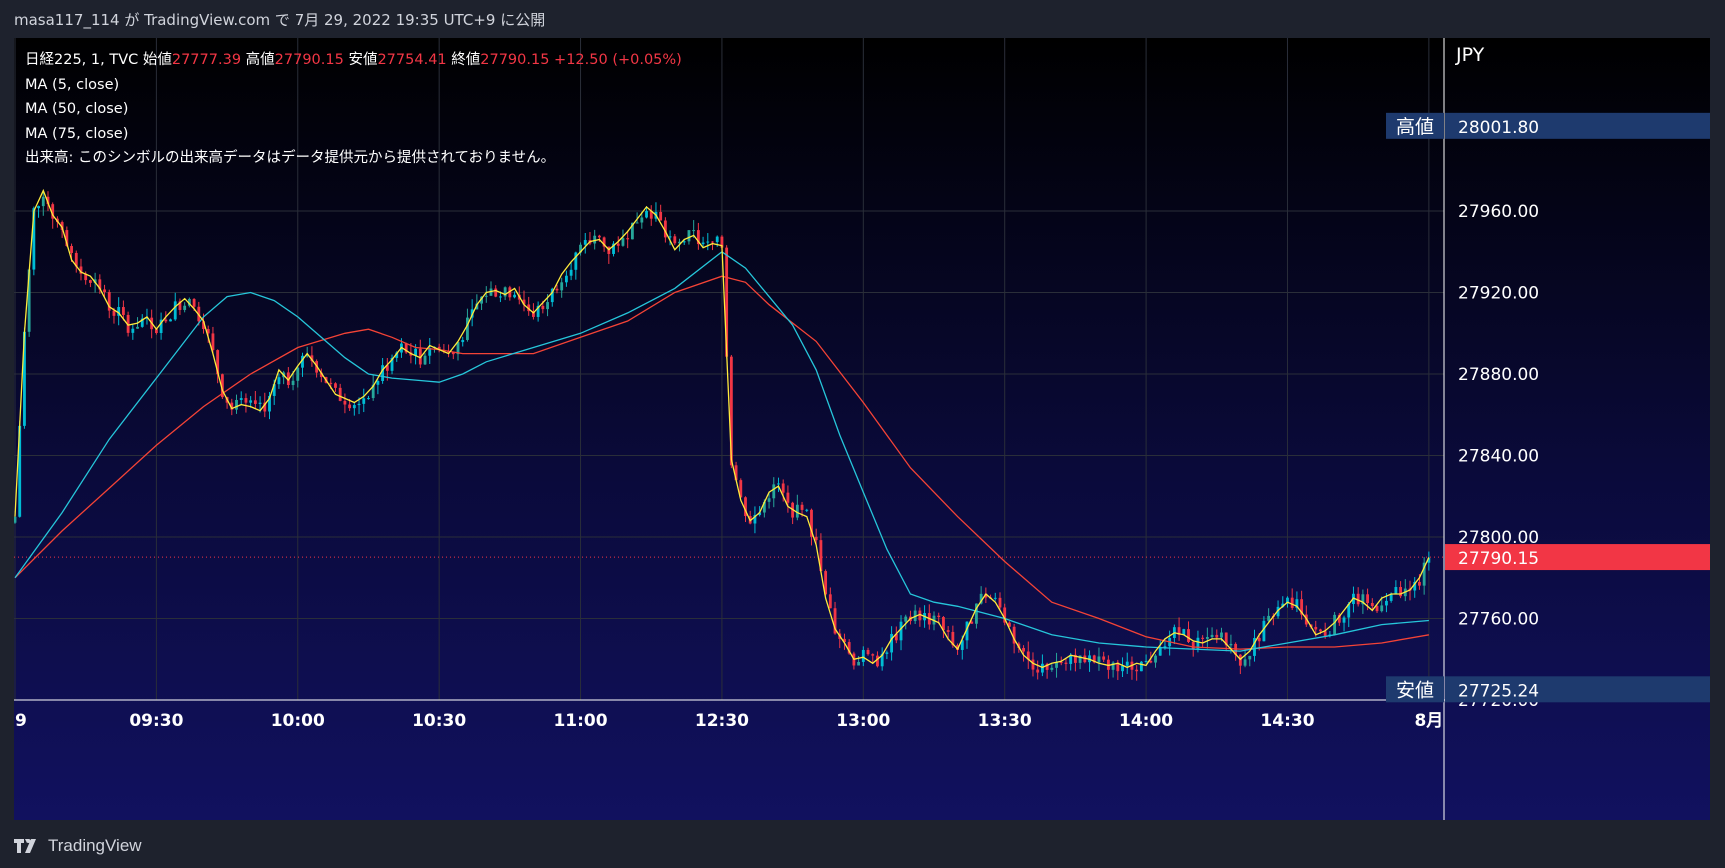  Describe the element at coordinates (466, 60) in the screenshot. I see `close-label: 終値` at that location.